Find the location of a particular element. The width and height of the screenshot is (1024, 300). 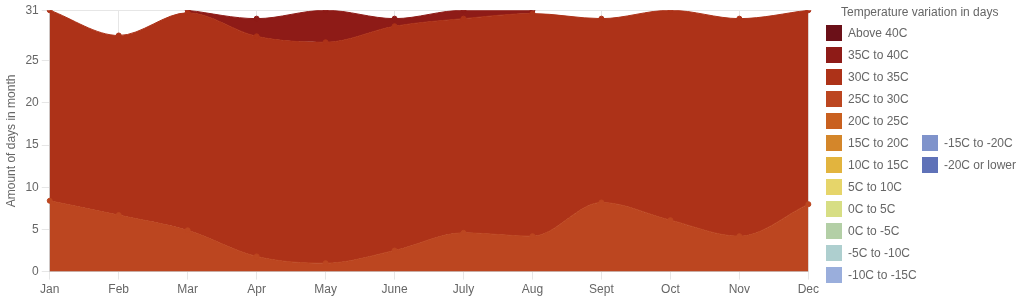

legend-label: 10C to 15C is located at coordinates (878, 165).